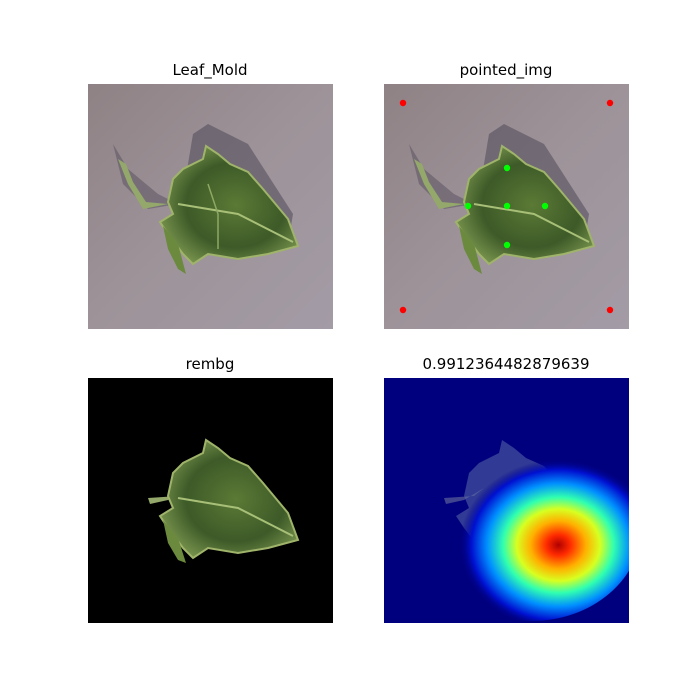  Describe the element at coordinates (210, 364) in the screenshot. I see `panel-title-rembg: rembg` at that location.